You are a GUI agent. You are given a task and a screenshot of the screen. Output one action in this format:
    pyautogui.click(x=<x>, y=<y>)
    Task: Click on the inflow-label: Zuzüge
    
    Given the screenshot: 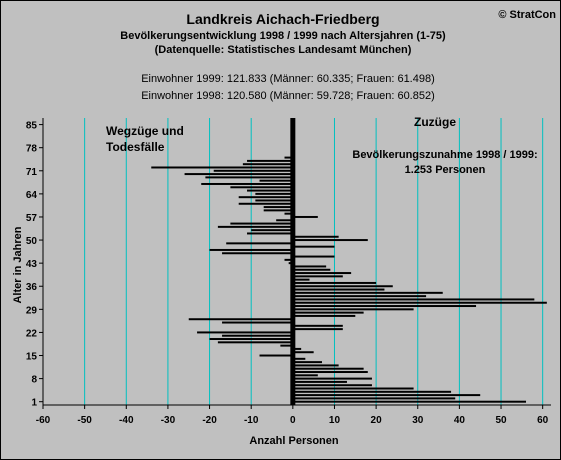 What is the action you would take?
    pyautogui.click(x=435, y=122)
    